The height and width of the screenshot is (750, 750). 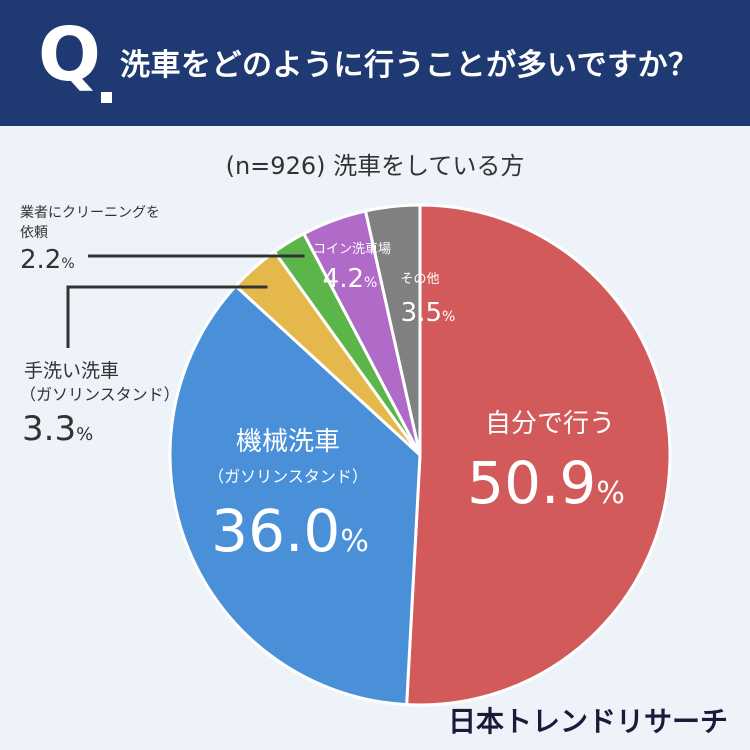 I want to click on slice-value-pro-number: 2.2, so click(x=40, y=260).